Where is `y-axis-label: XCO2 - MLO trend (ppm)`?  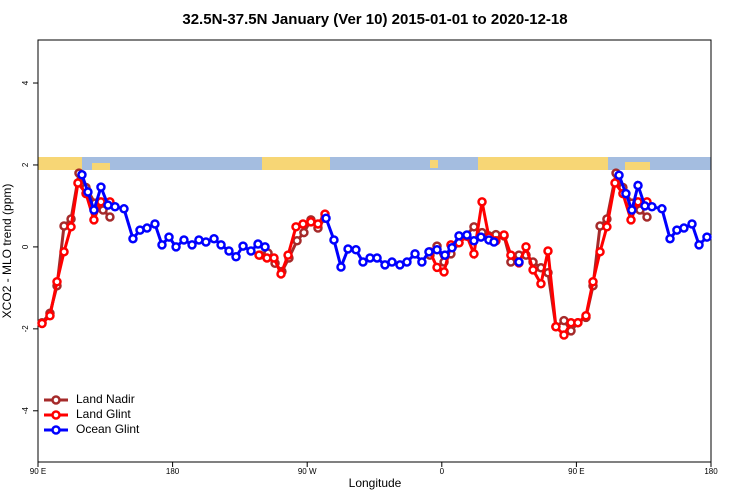 y-axis-label: XCO2 - MLO trend (ppm) is located at coordinates (7, 251).